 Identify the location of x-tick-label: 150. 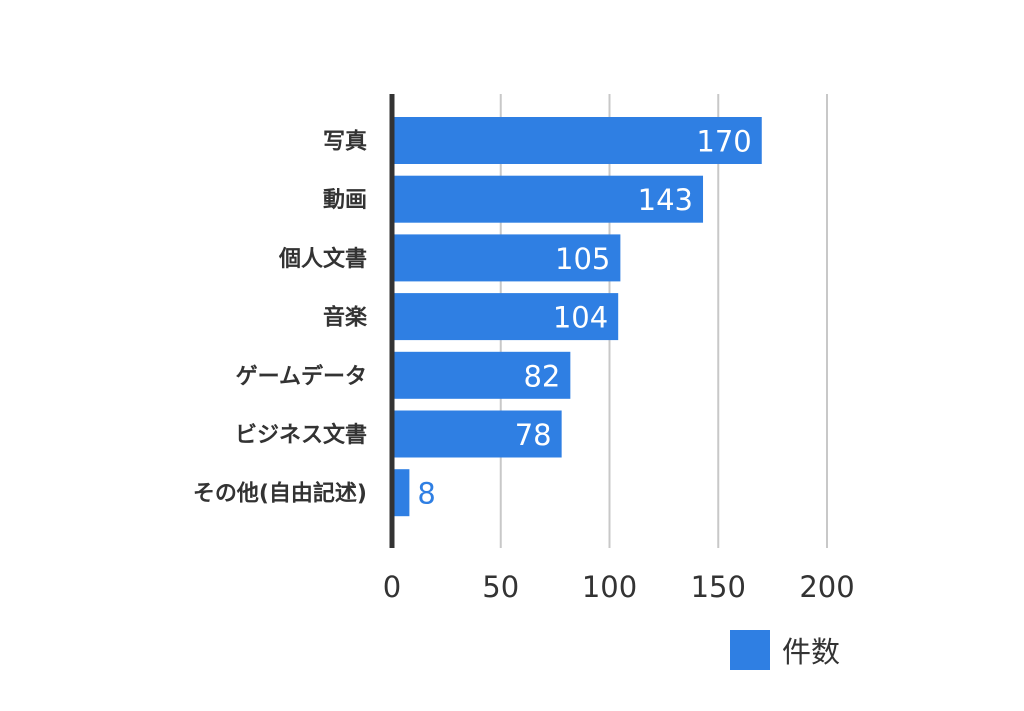
(718, 587).